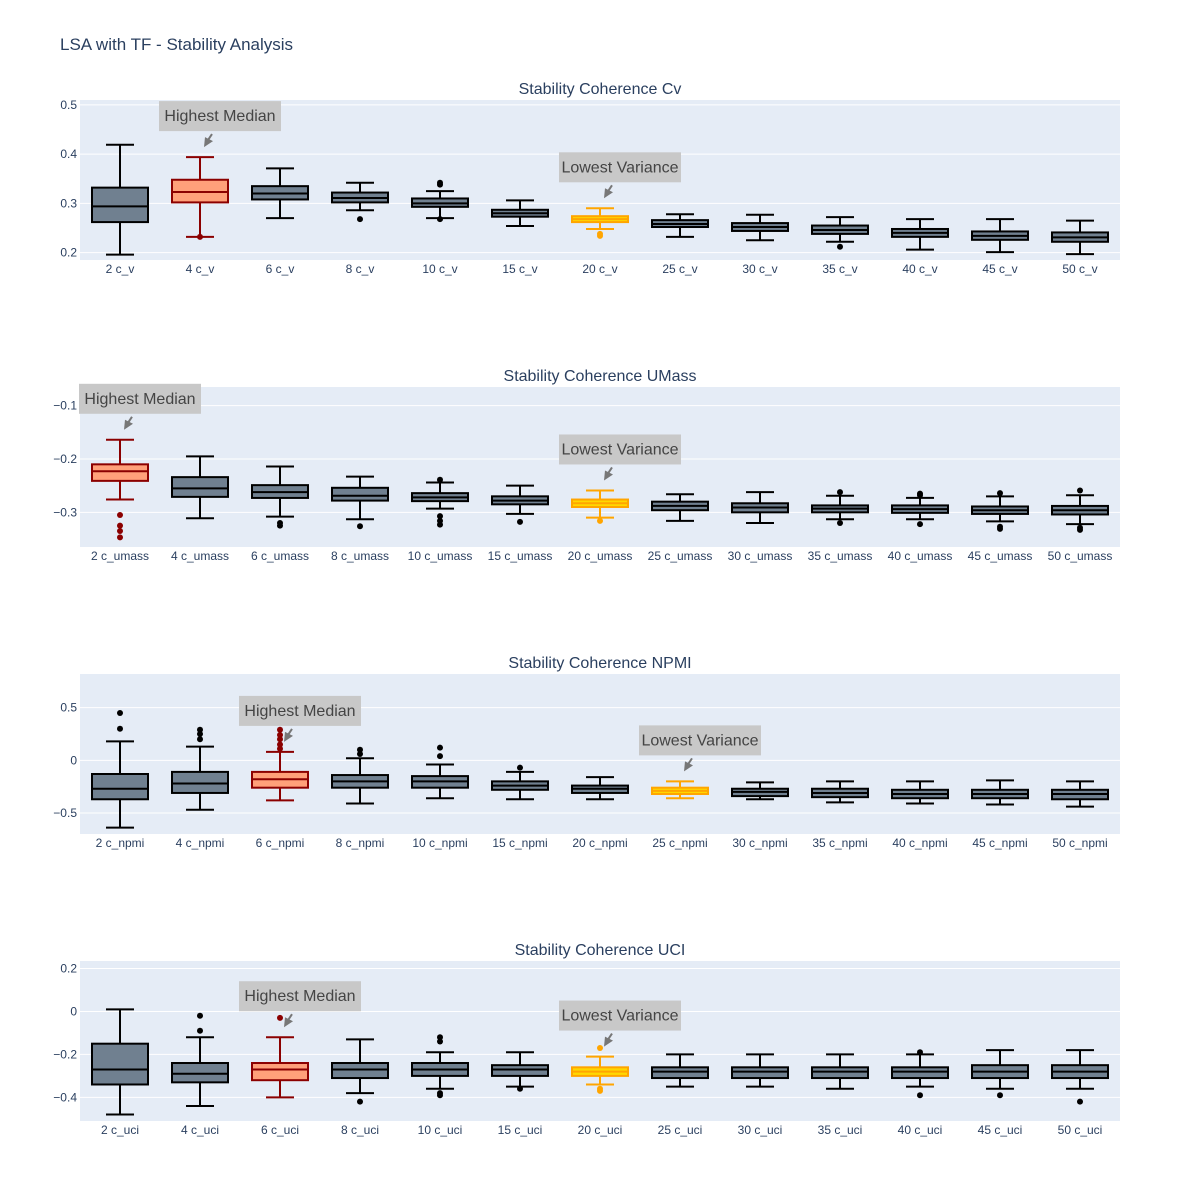 This screenshot has height=1200, width=1200. What do you see at coordinates (360, 1130) in the screenshot?
I see `x-tick-label: 8 c_uci` at bounding box center [360, 1130].